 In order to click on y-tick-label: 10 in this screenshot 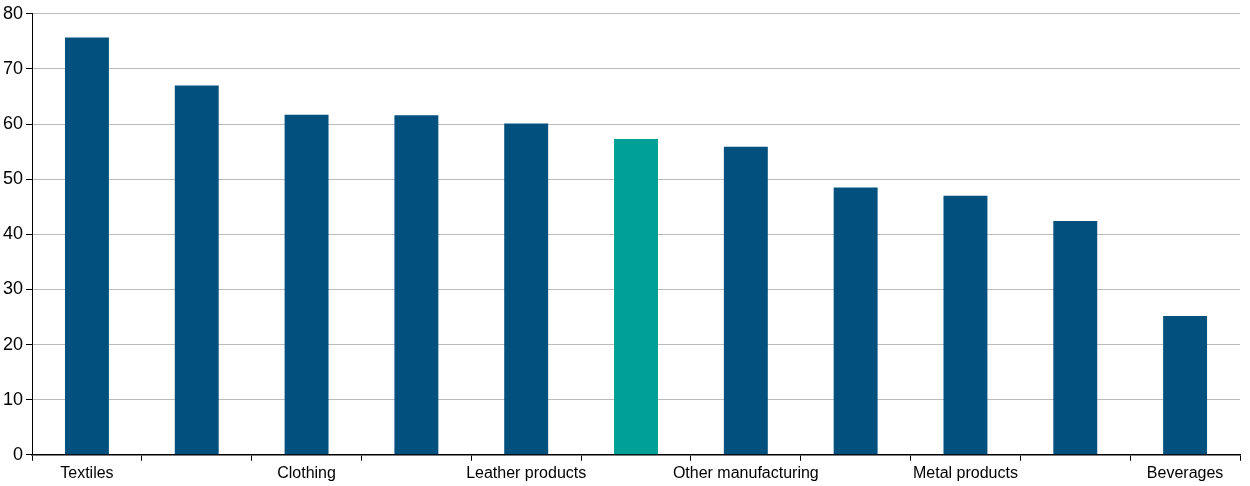, I will do `click(13, 398)`.